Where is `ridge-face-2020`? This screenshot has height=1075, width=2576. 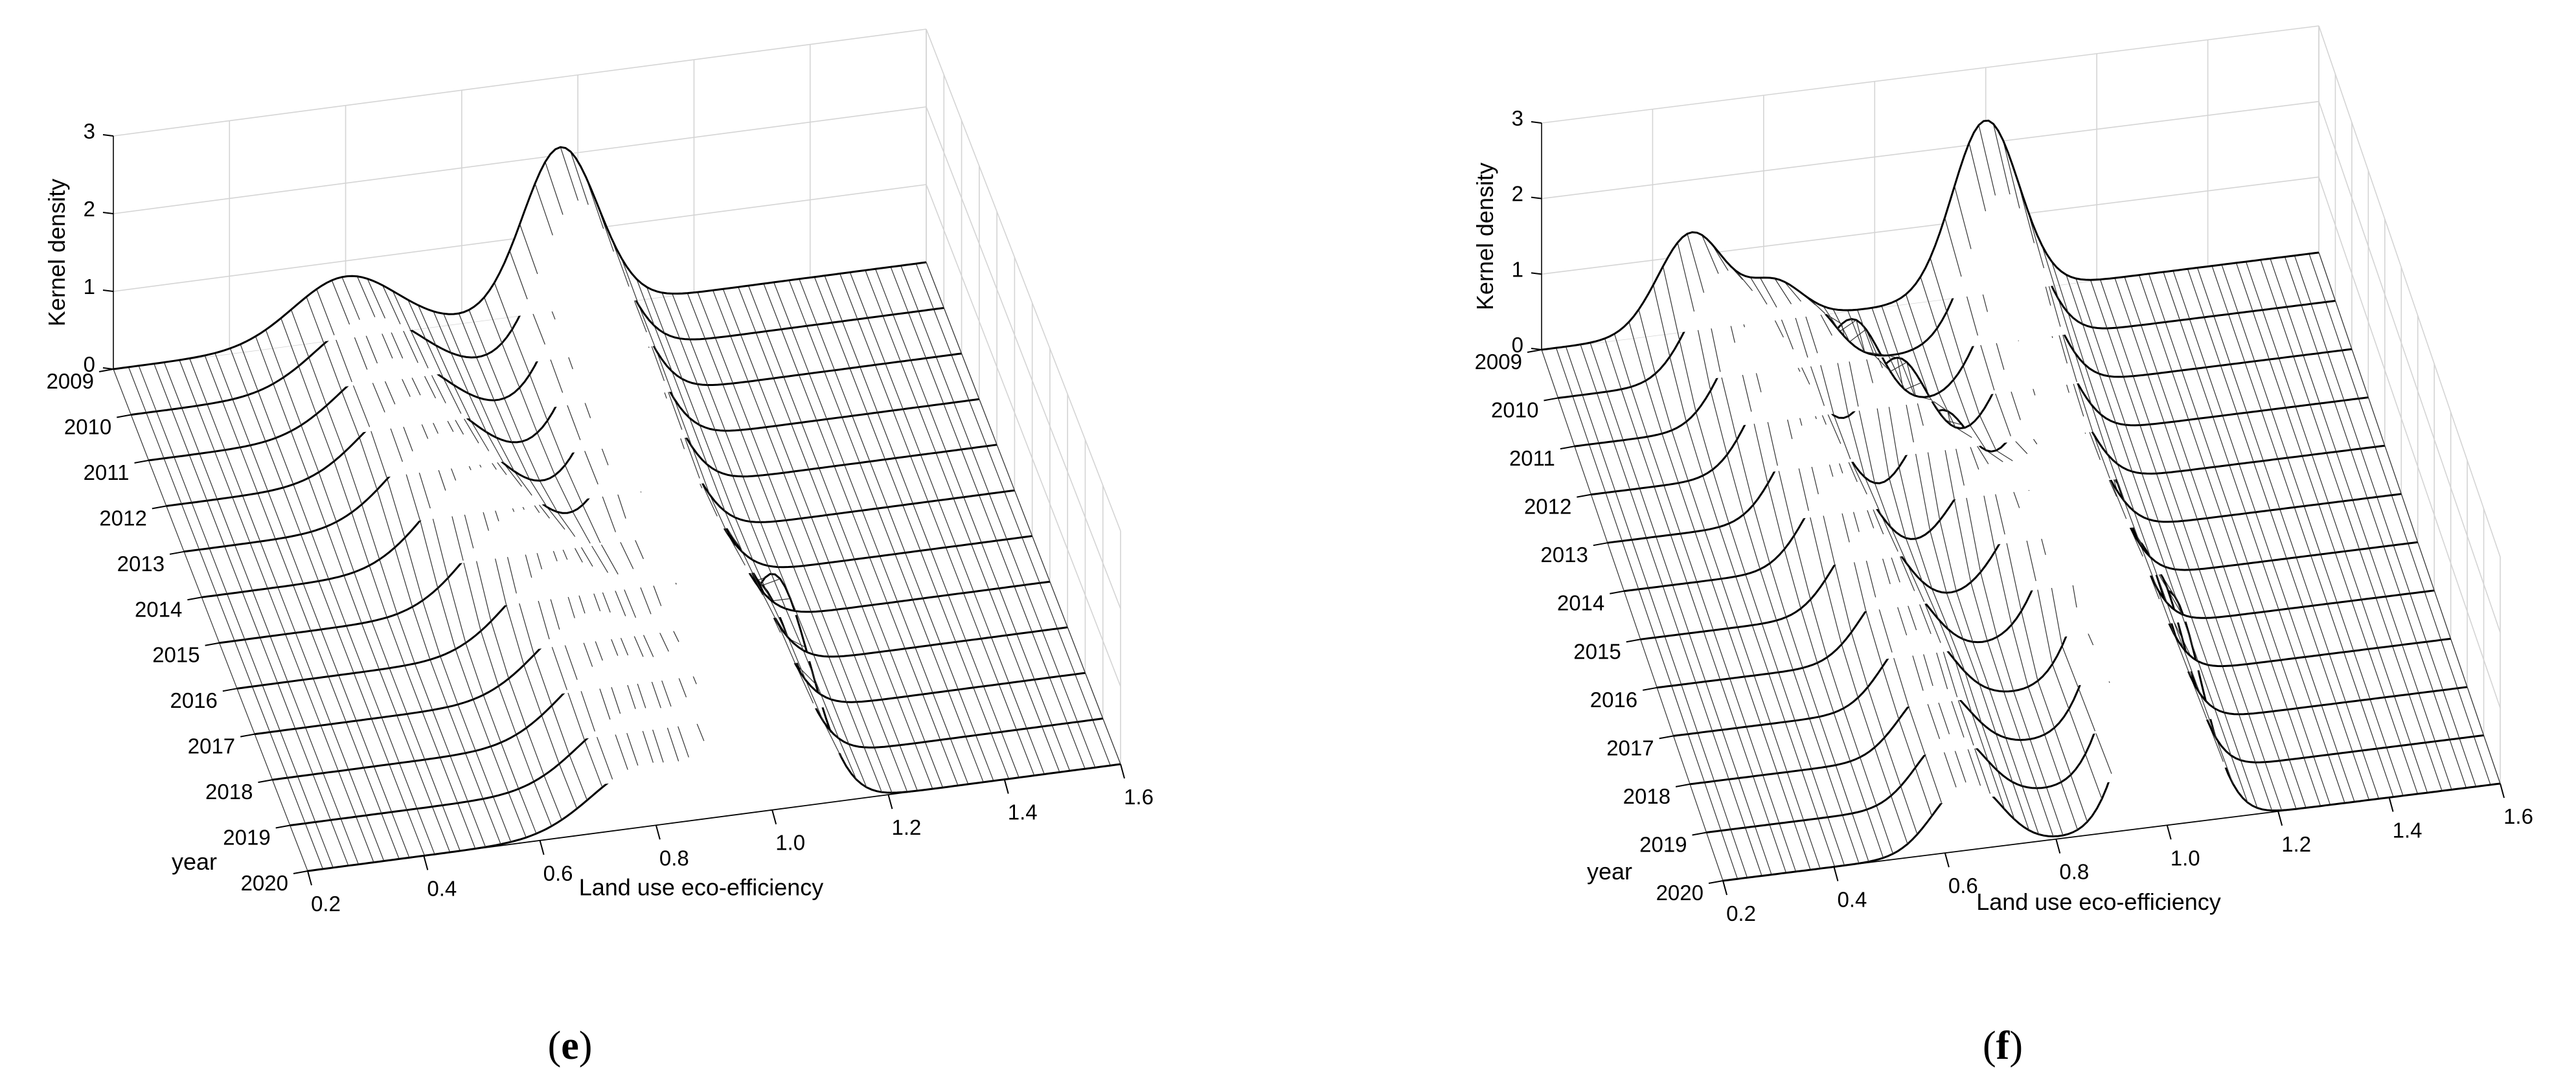 ridge-face-2020 is located at coordinates (2111, 736).